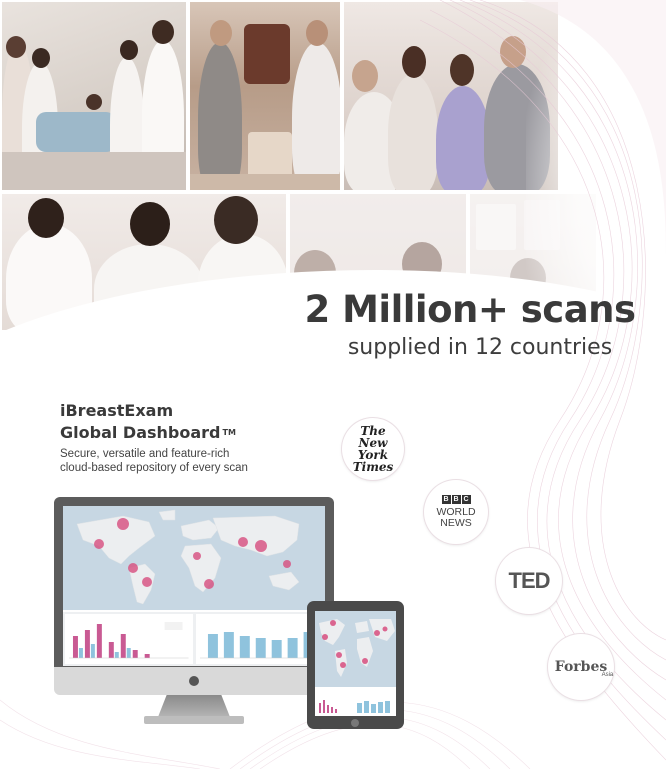 The width and height of the screenshot is (666, 769). Describe the element at coordinates (446, 499) in the screenshot. I see `bbc-block-1: B` at that location.